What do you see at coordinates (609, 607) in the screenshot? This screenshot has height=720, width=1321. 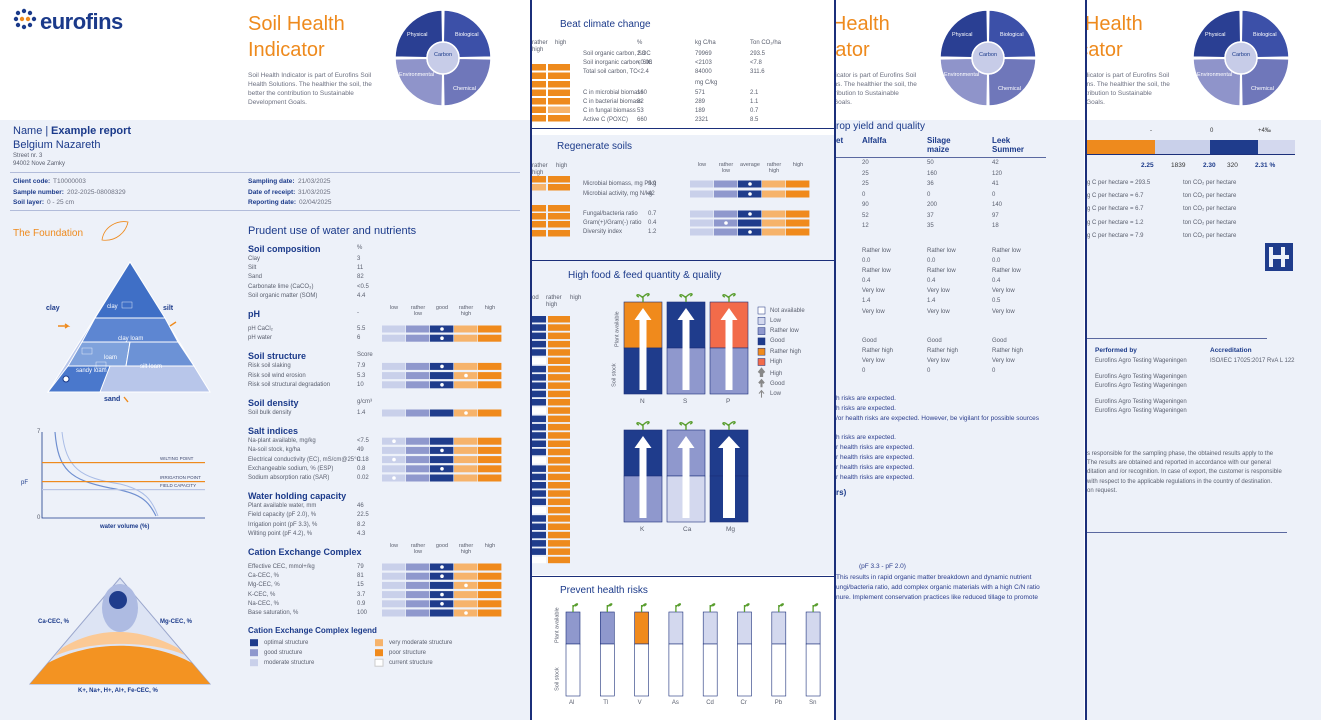 I see `sprout` at bounding box center [609, 607].